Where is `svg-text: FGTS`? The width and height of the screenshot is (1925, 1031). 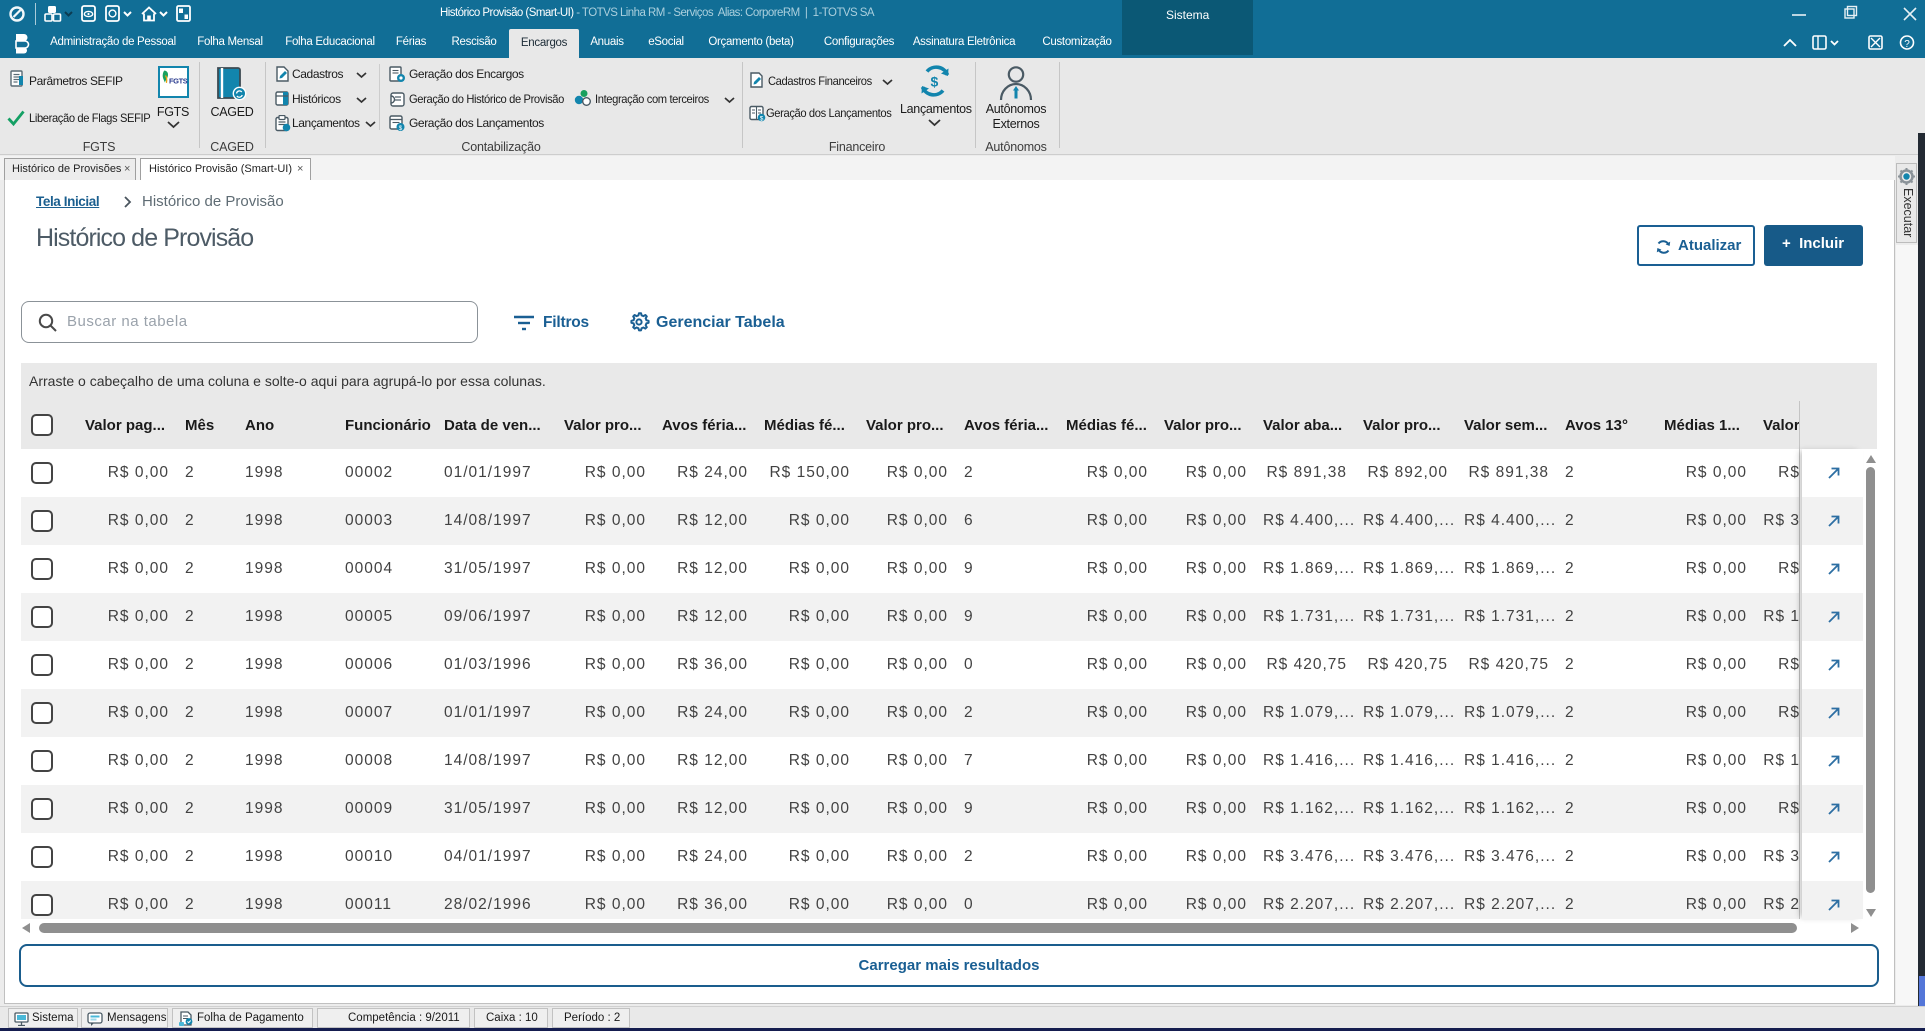
svg-text: FGTS is located at coordinates (178, 81).